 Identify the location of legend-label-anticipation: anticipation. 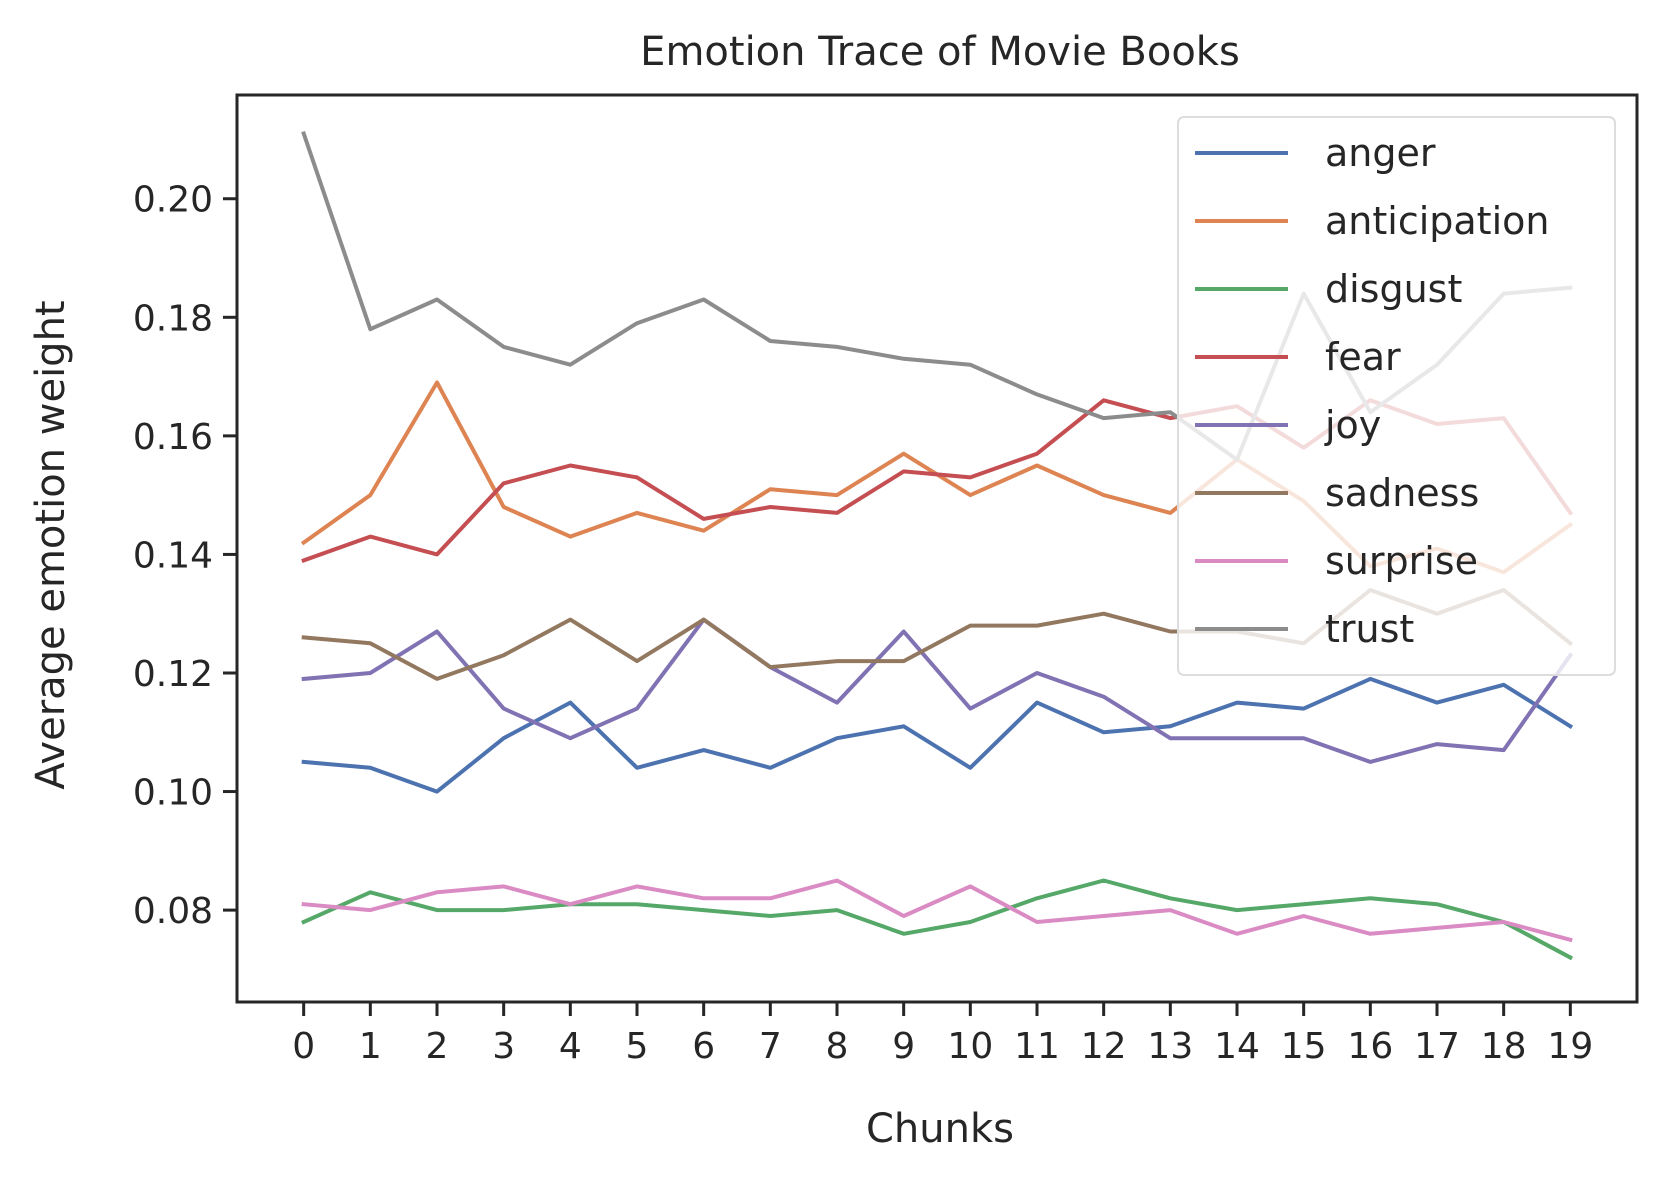
(1437, 221).